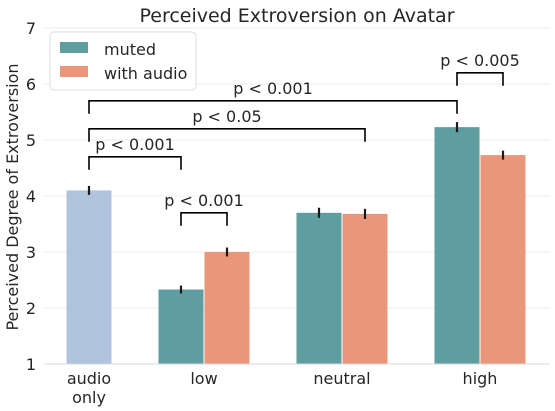 This screenshot has height=411, width=555. What do you see at coordinates (226, 116) in the screenshot?
I see `significance-label: p < 0.05` at bounding box center [226, 116].